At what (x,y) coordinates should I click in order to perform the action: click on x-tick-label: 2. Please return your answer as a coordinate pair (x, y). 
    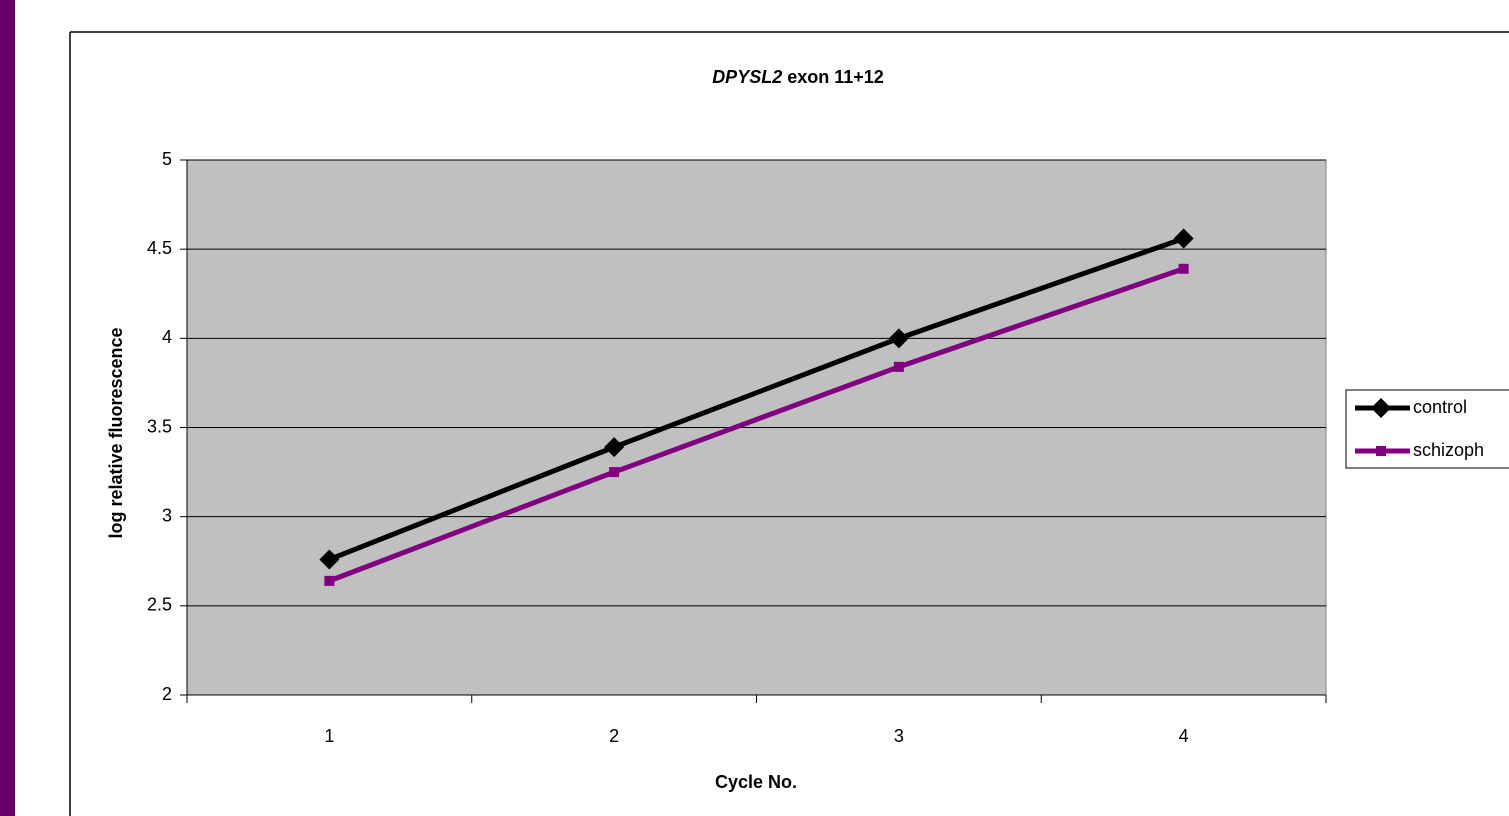
    Looking at the image, I should click on (614, 736).